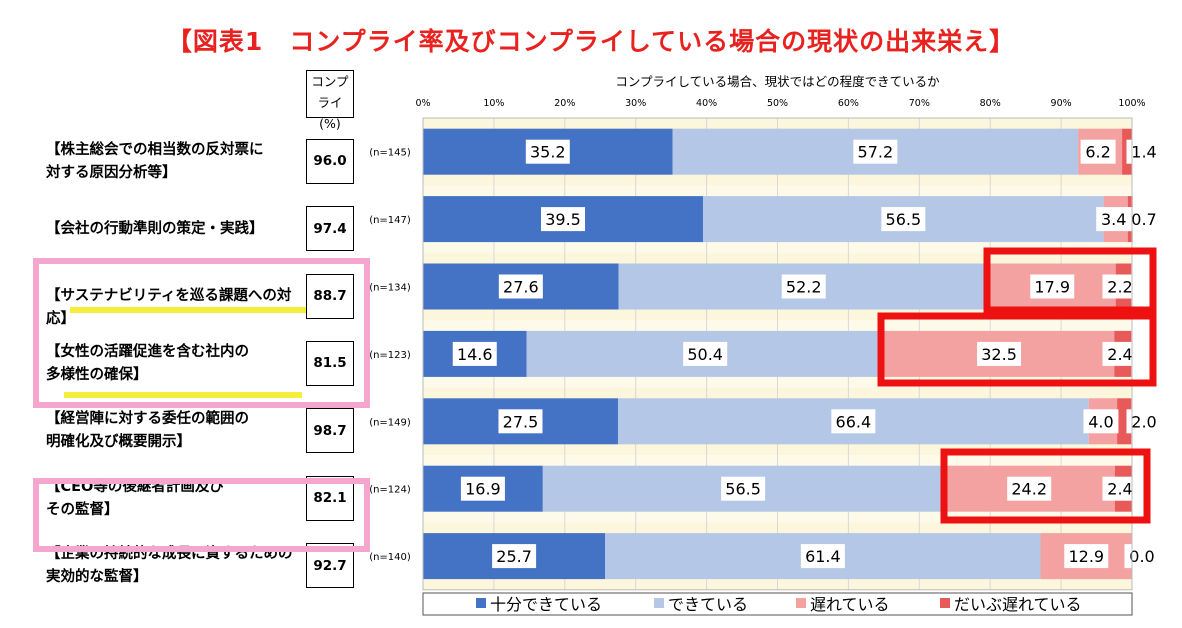 The height and width of the screenshot is (628, 1182). Describe the element at coordinates (1143, 219) in the screenshot. I see `data-label: 0.7` at that location.